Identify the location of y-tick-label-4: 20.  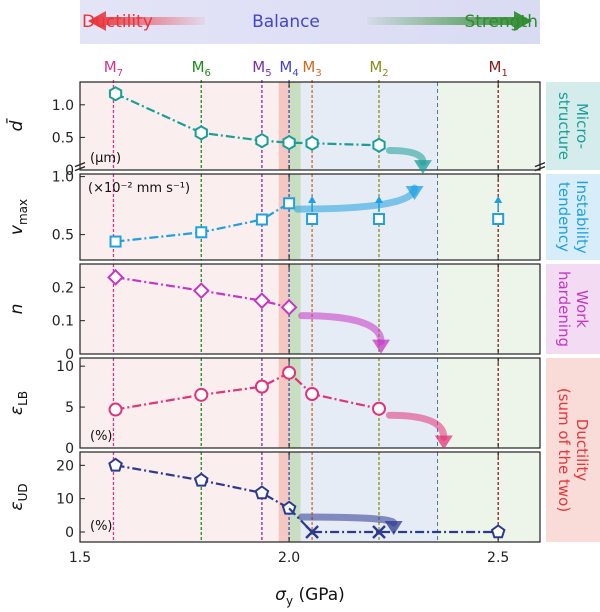
(65, 466).